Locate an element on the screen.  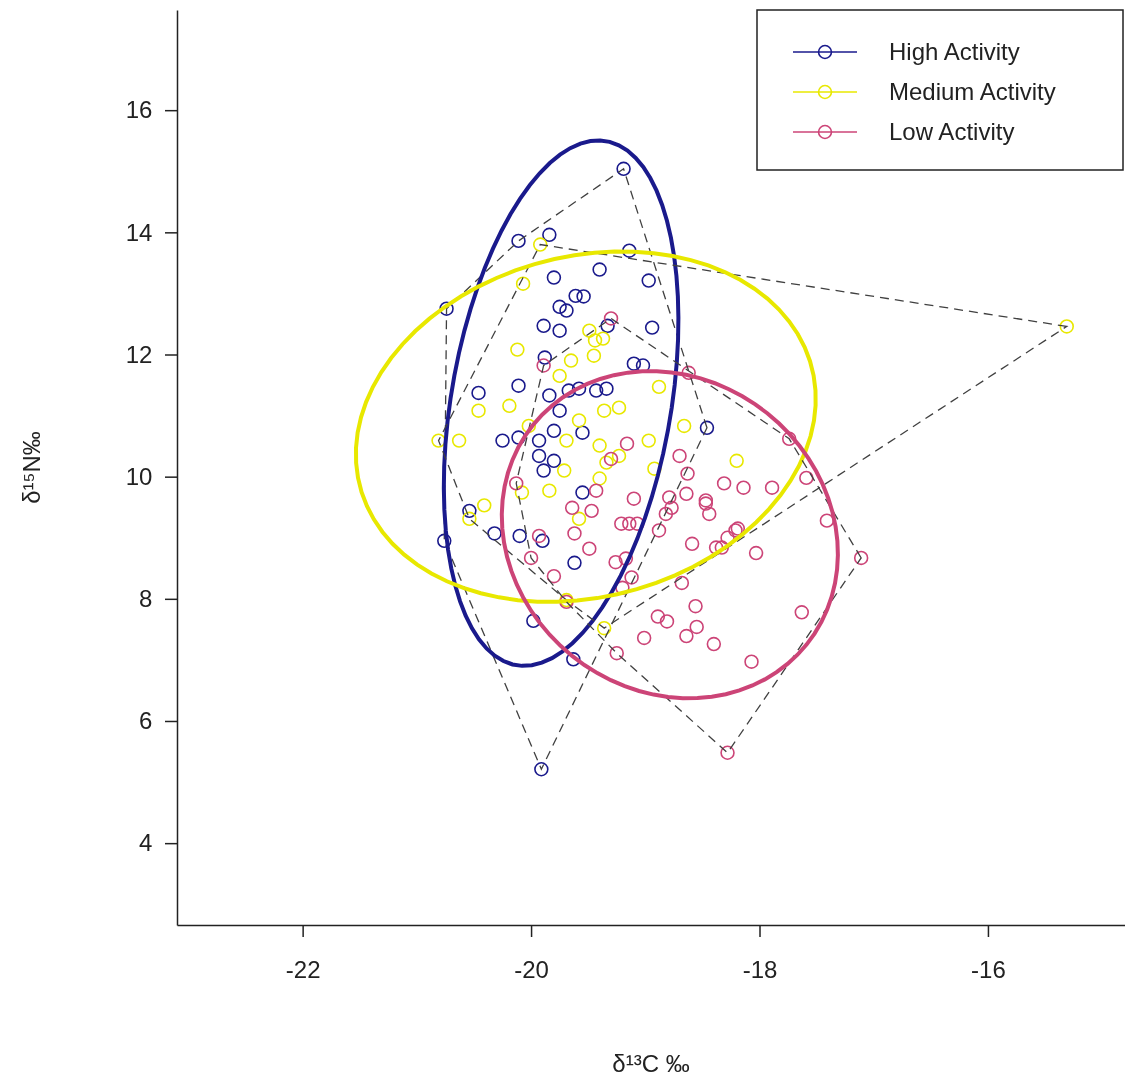
x-tick-label: -16 is located at coordinates (988, 970).